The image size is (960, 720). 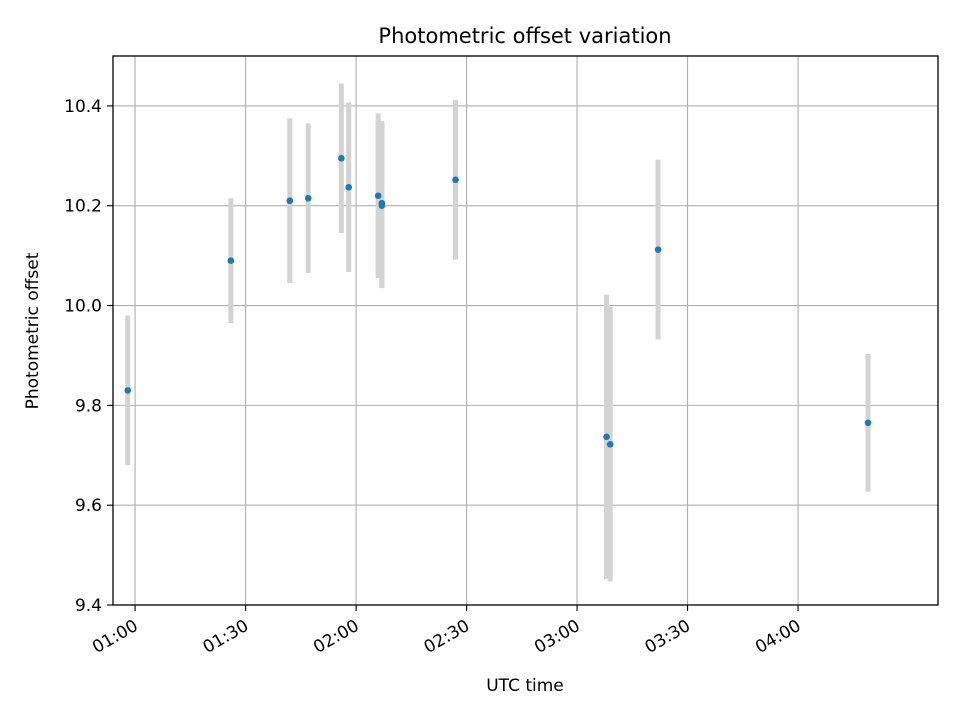 I want to click on x-axis-label: UTC time, so click(x=525, y=686).